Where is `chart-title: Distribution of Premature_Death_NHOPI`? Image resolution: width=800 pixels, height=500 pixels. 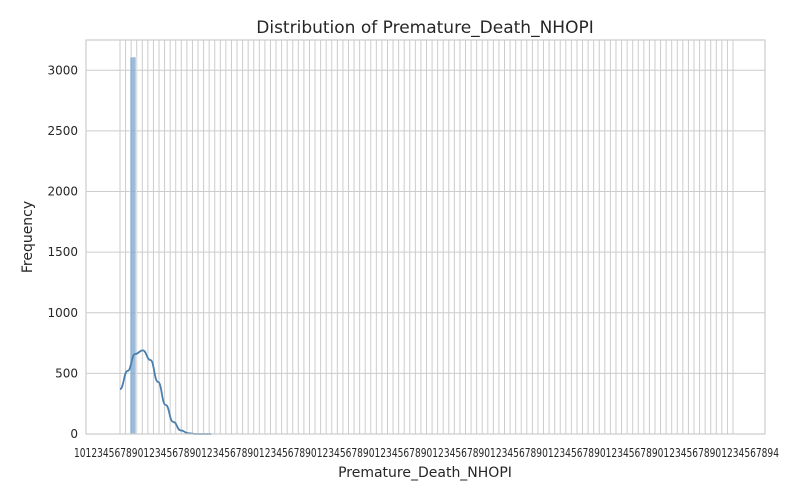 chart-title: Distribution of Premature_Death_NHOPI is located at coordinates (424, 28).